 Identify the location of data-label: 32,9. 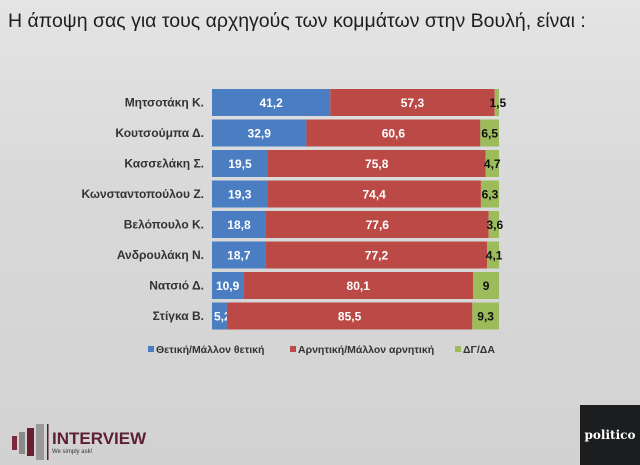
(260, 134).